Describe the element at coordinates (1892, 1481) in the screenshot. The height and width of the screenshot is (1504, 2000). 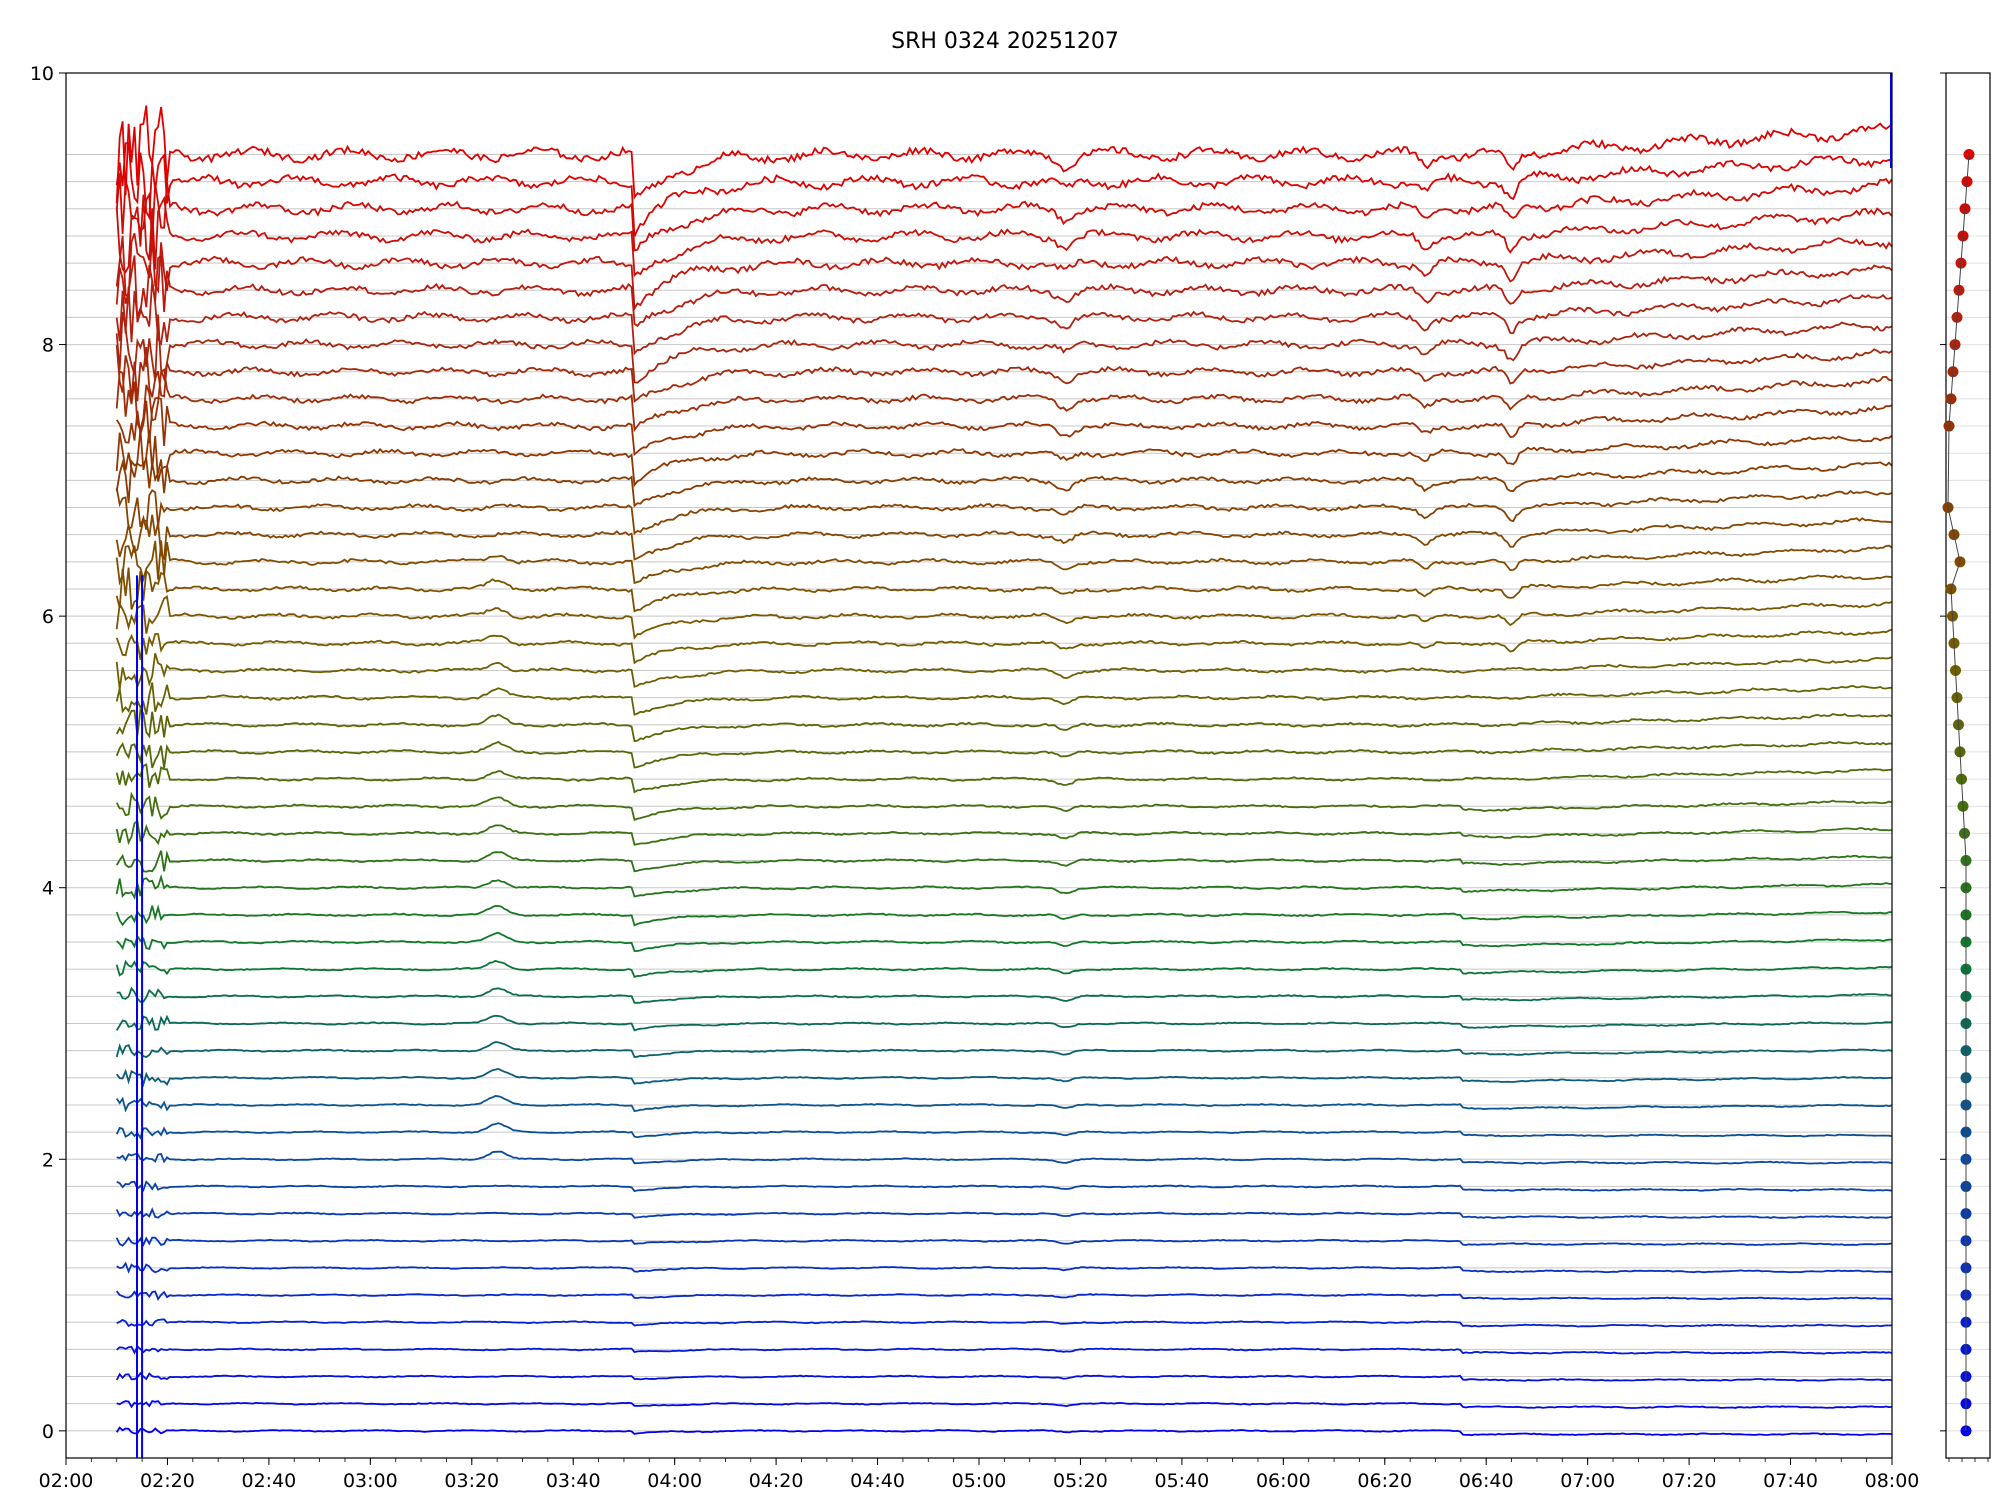
I see `x-tick-label: 08:00` at that location.